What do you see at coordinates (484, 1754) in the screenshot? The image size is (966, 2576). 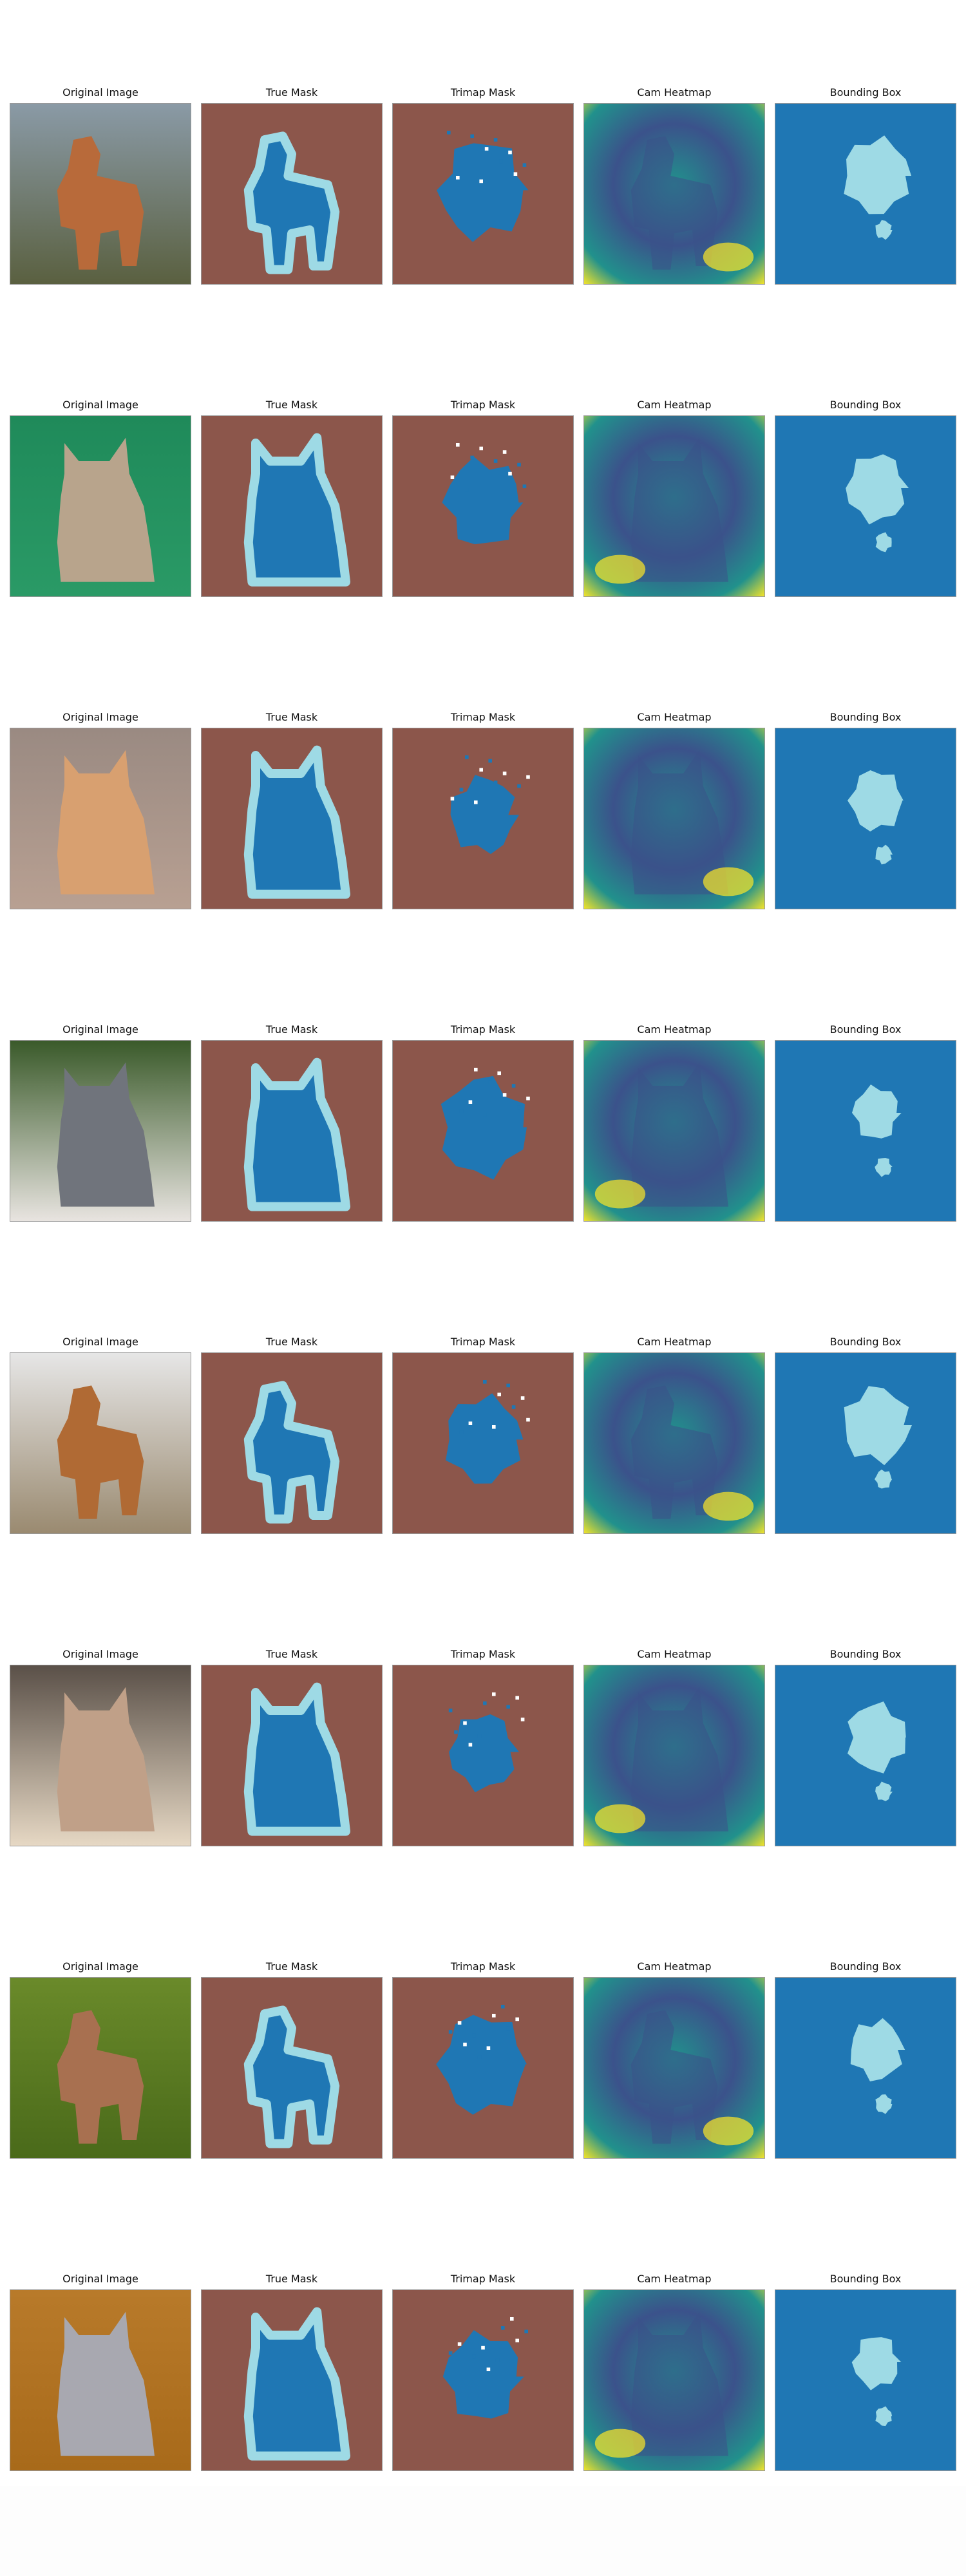 I see `trimap-foreground` at bounding box center [484, 1754].